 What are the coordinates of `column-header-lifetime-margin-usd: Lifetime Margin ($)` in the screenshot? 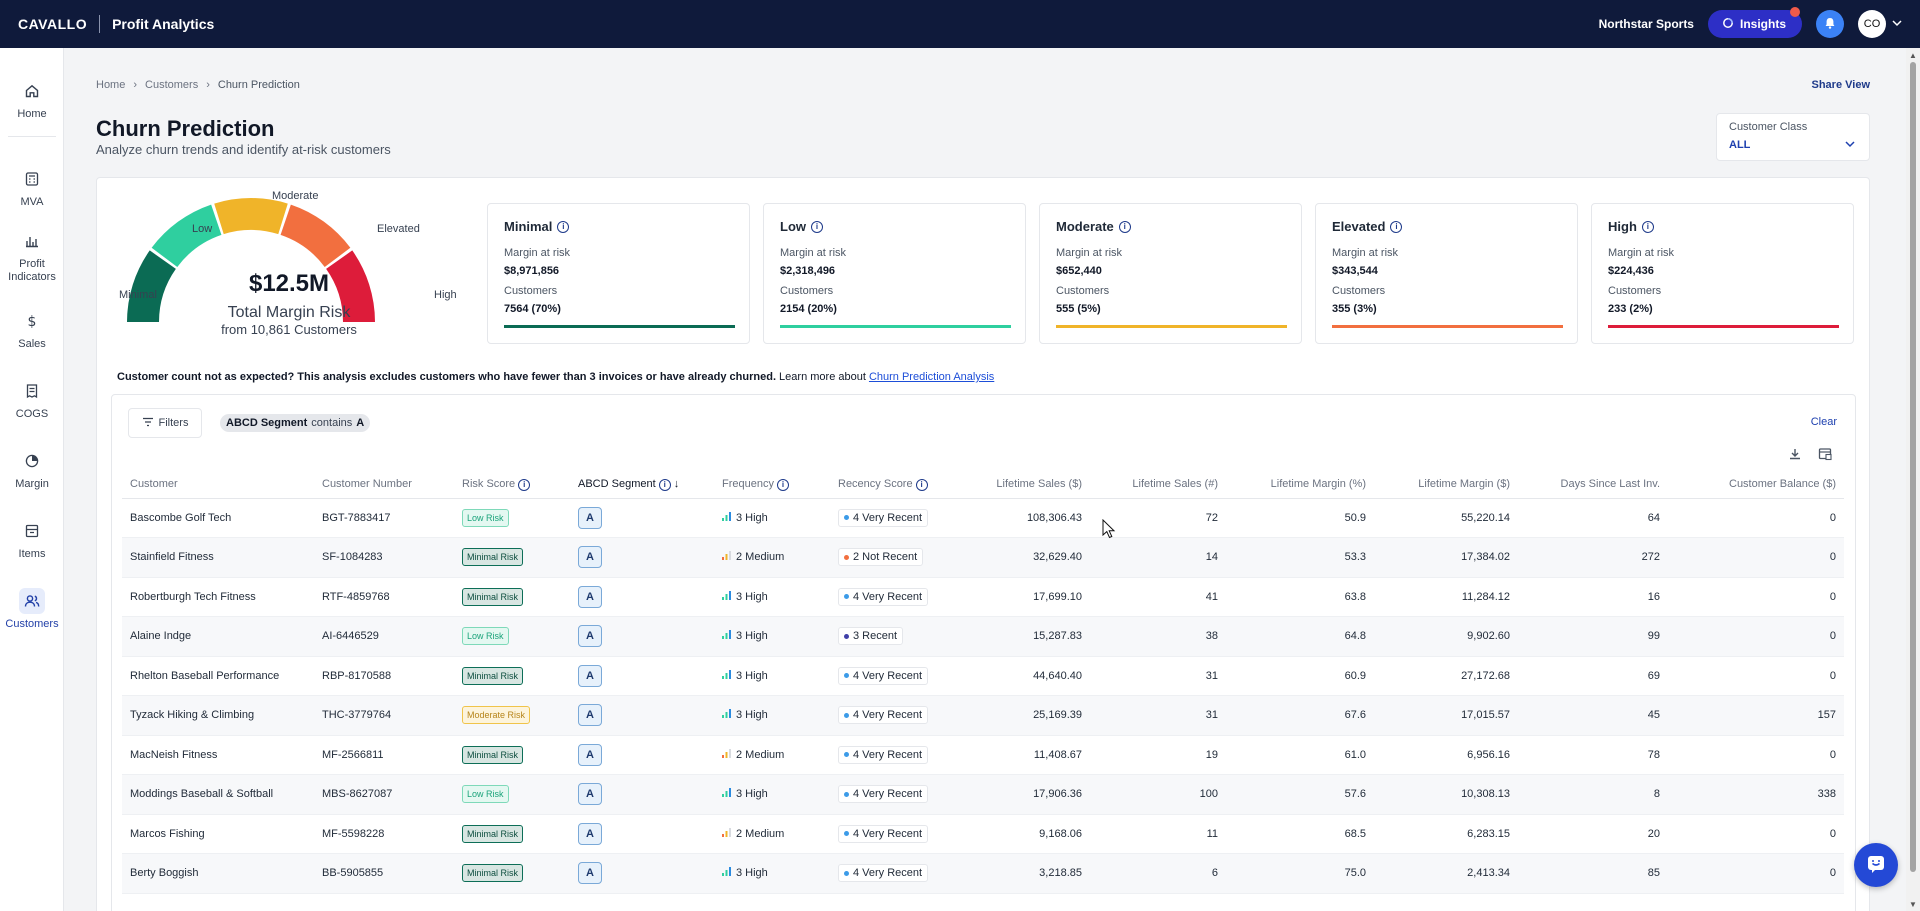 It's located at (1446, 485).